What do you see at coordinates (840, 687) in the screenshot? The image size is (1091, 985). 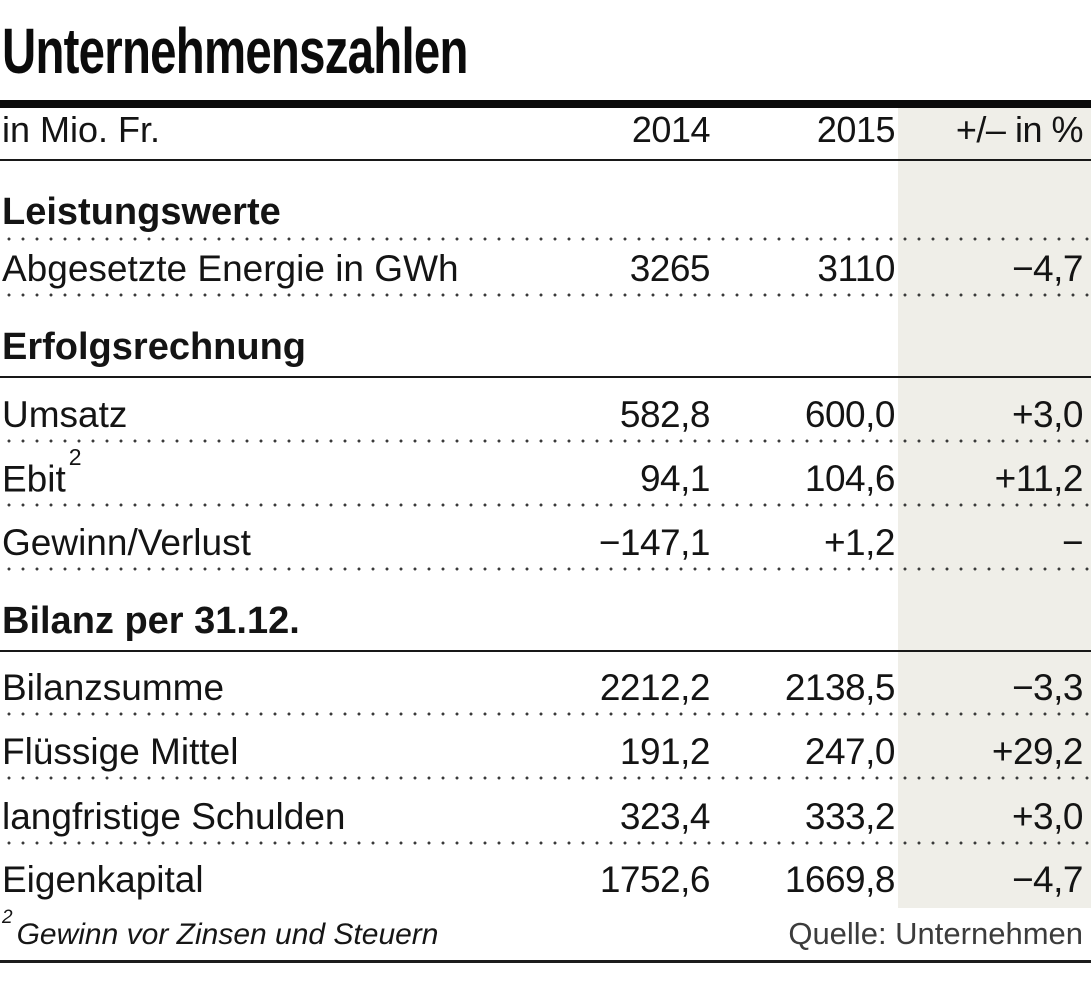 I see `value-2015: 2138,5` at bounding box center [840, 687].